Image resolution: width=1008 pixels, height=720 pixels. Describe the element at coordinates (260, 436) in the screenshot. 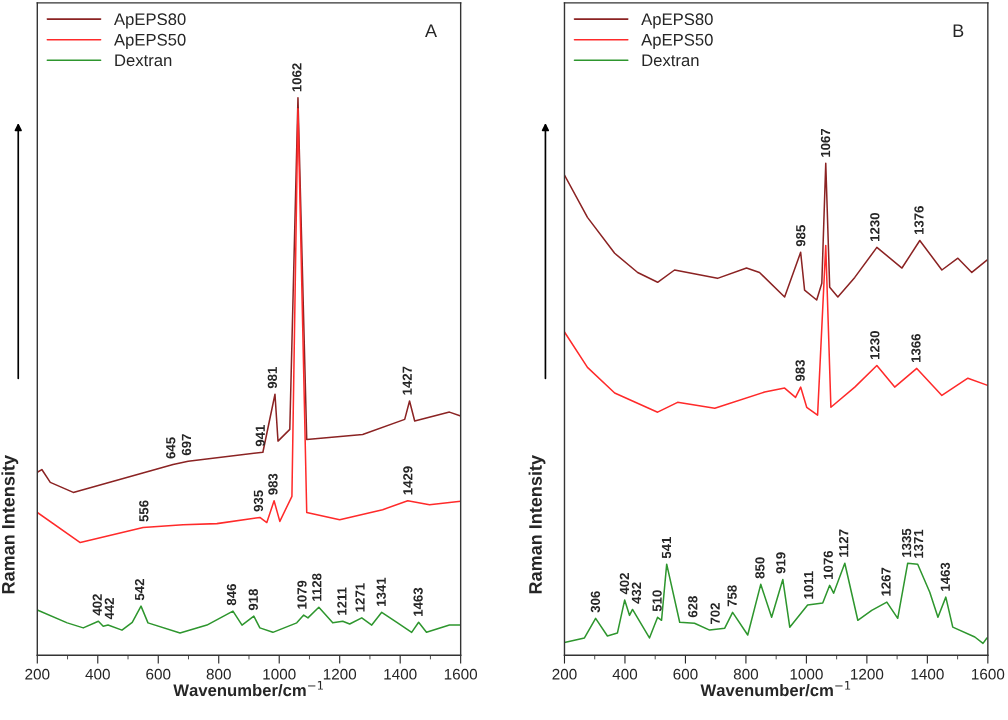

I see `annotation: 941` at that location.